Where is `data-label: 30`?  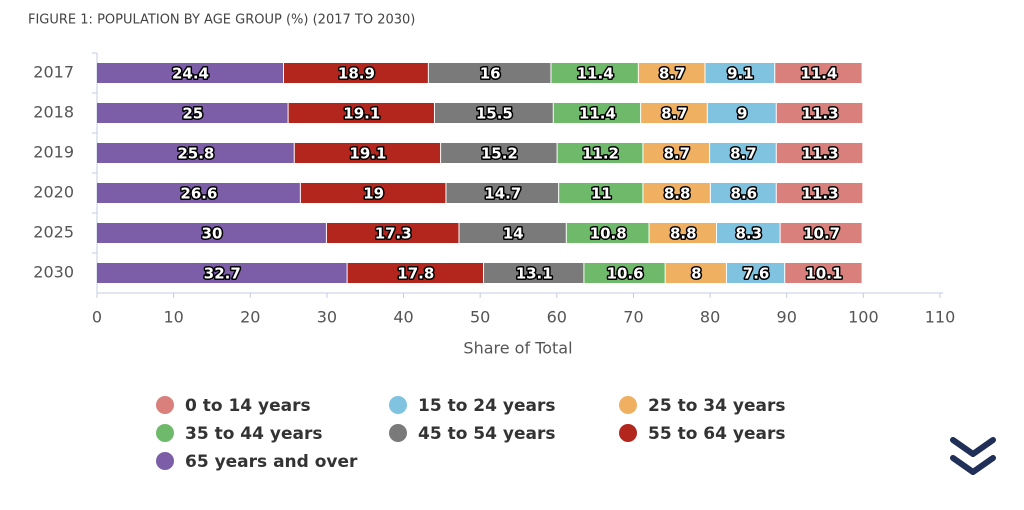
data-label: 30 is located at coordinates (212, 234).